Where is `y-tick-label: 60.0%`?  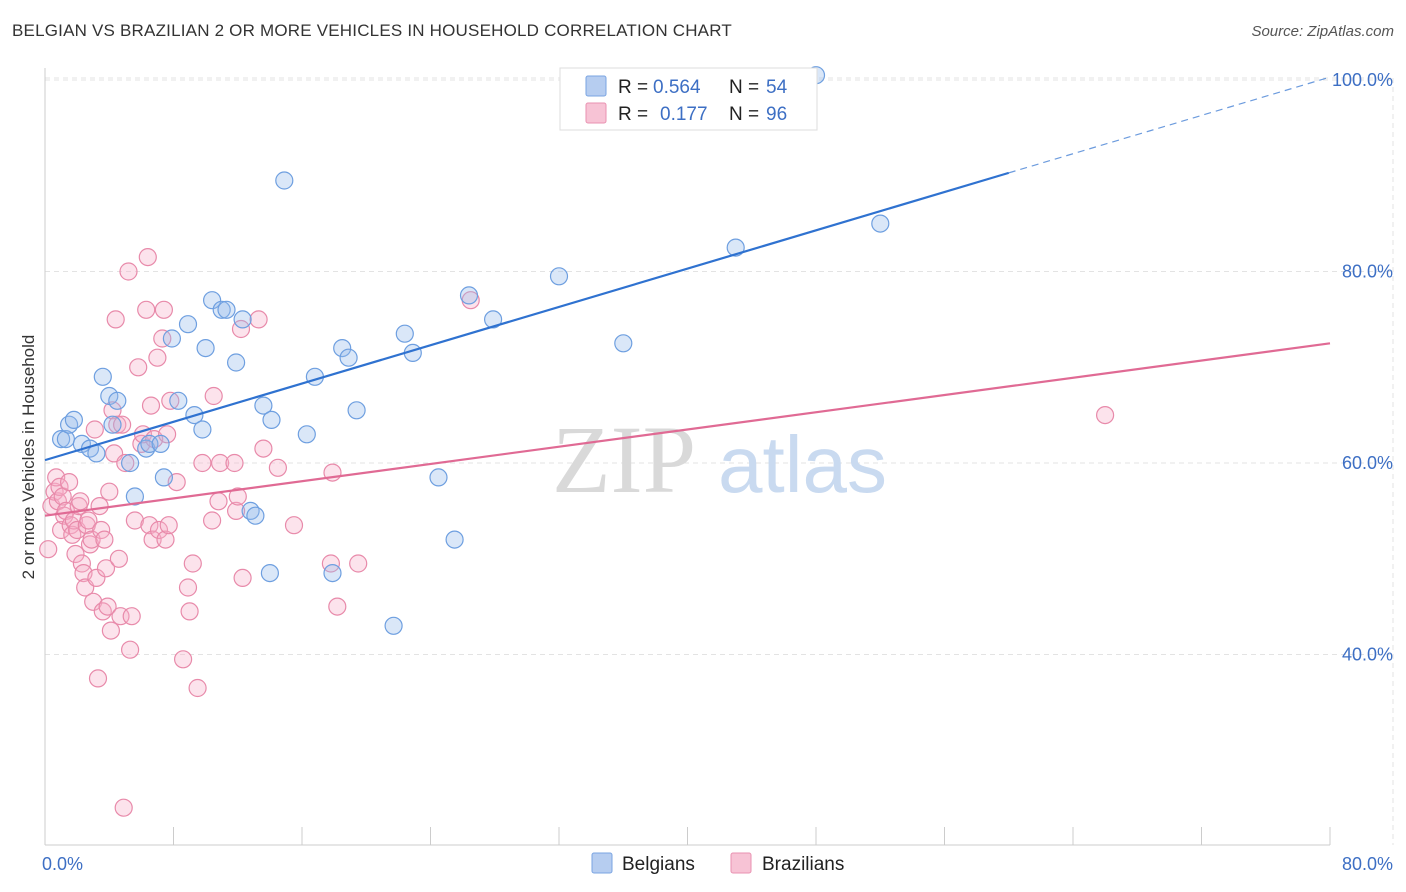 y-tick-label: 60.0% is located at coordinates (1367, 463).